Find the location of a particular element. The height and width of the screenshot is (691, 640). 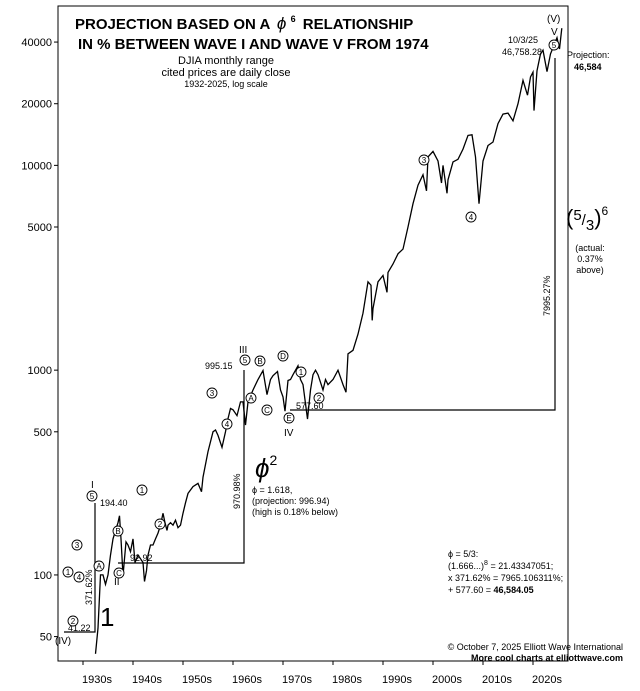

x-tick-label: 1980s is located at coordinates (347, 680).